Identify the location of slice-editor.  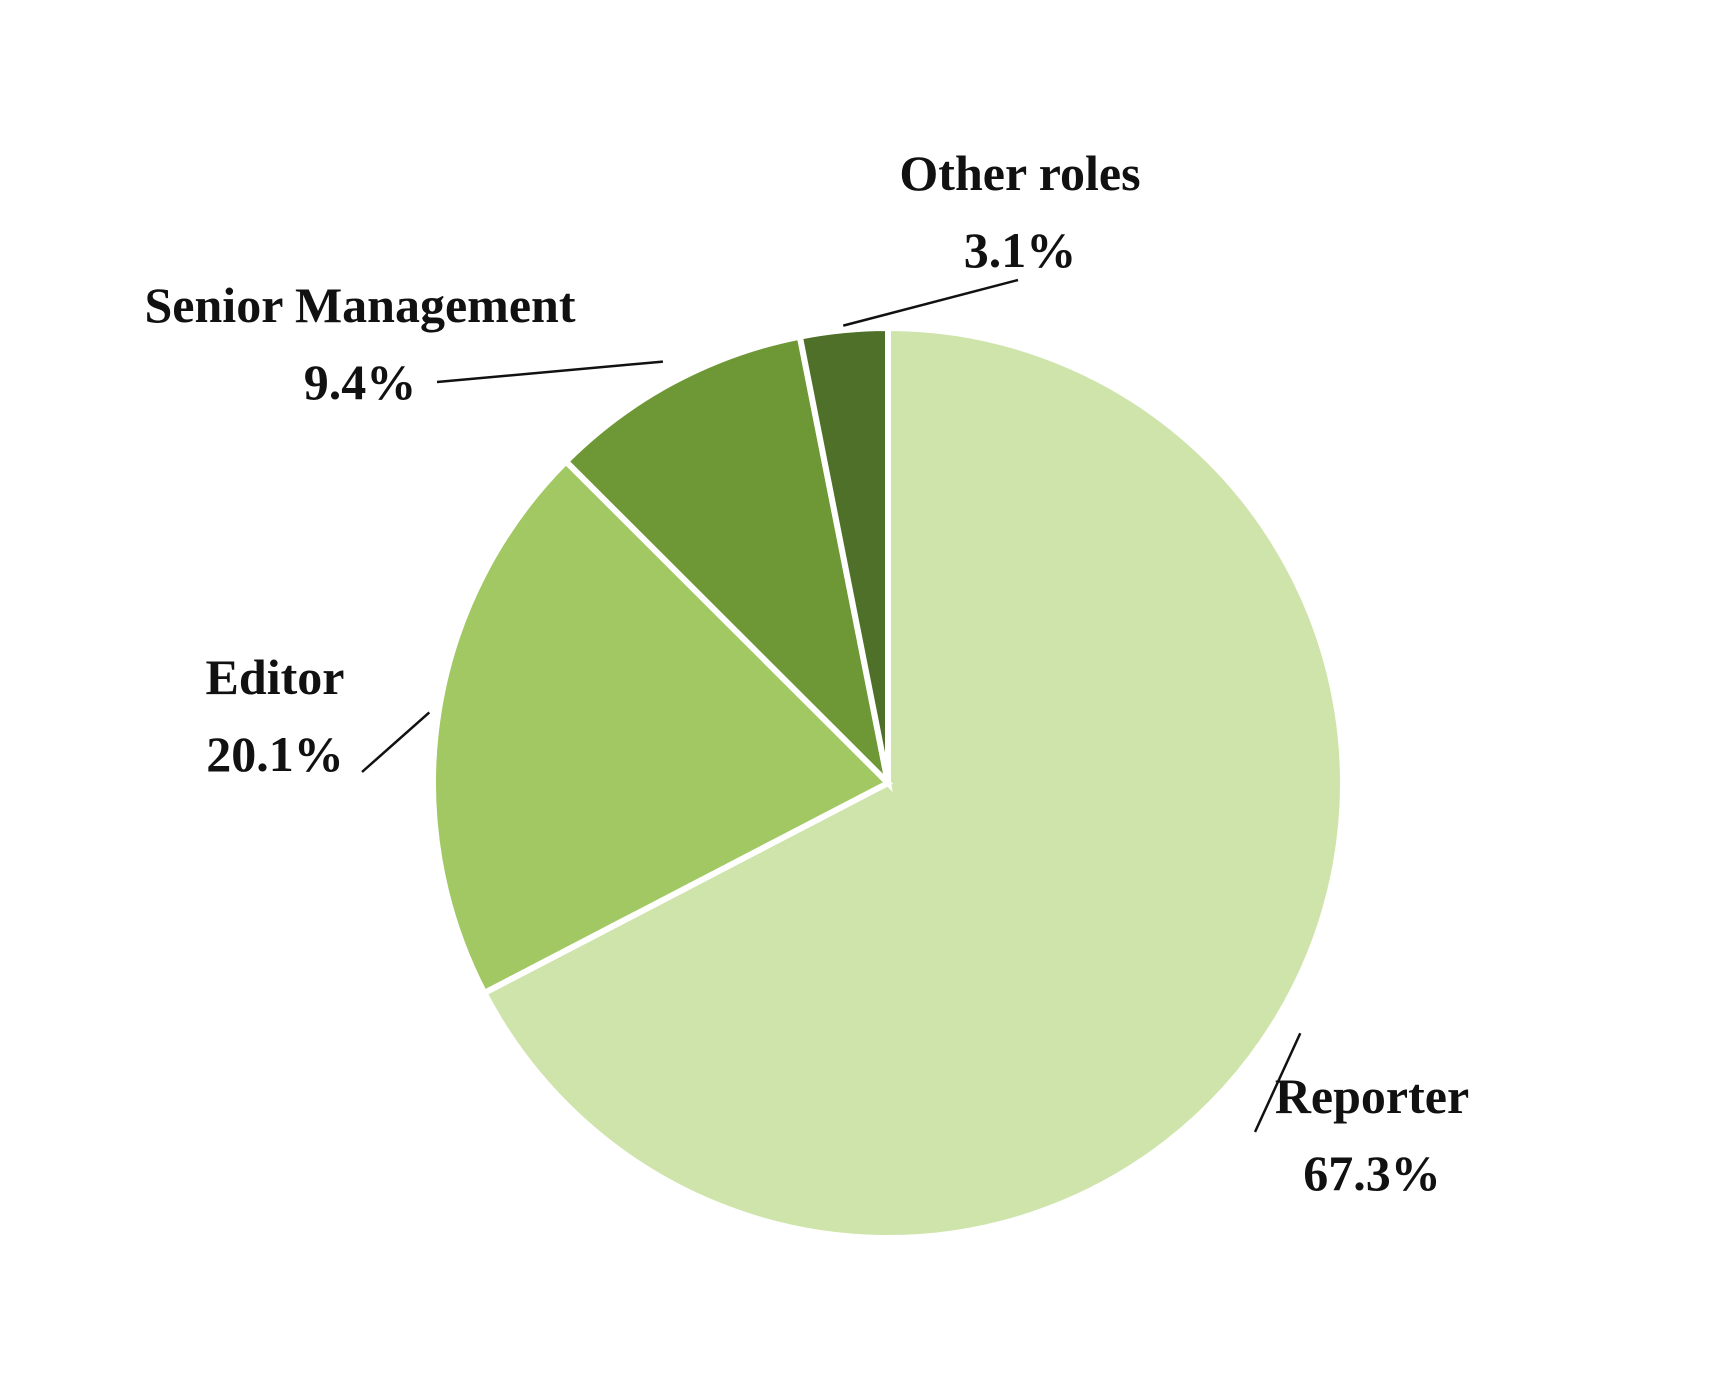
(662, 727).